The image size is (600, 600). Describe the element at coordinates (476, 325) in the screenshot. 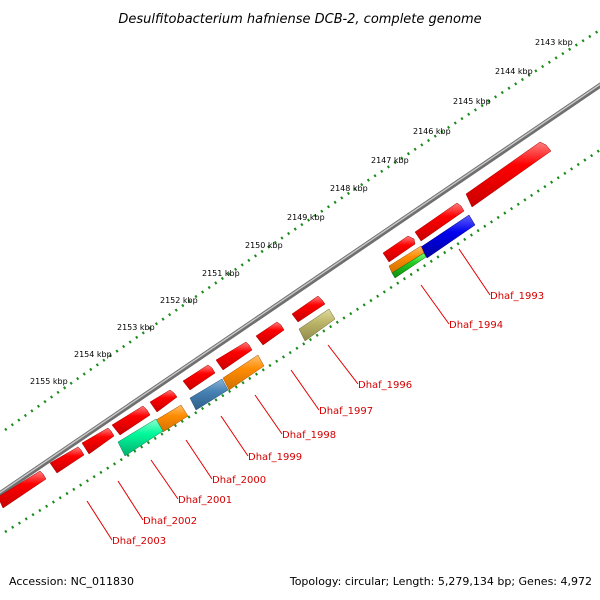

I see `gene-label: Dhaf_1994` at that location.